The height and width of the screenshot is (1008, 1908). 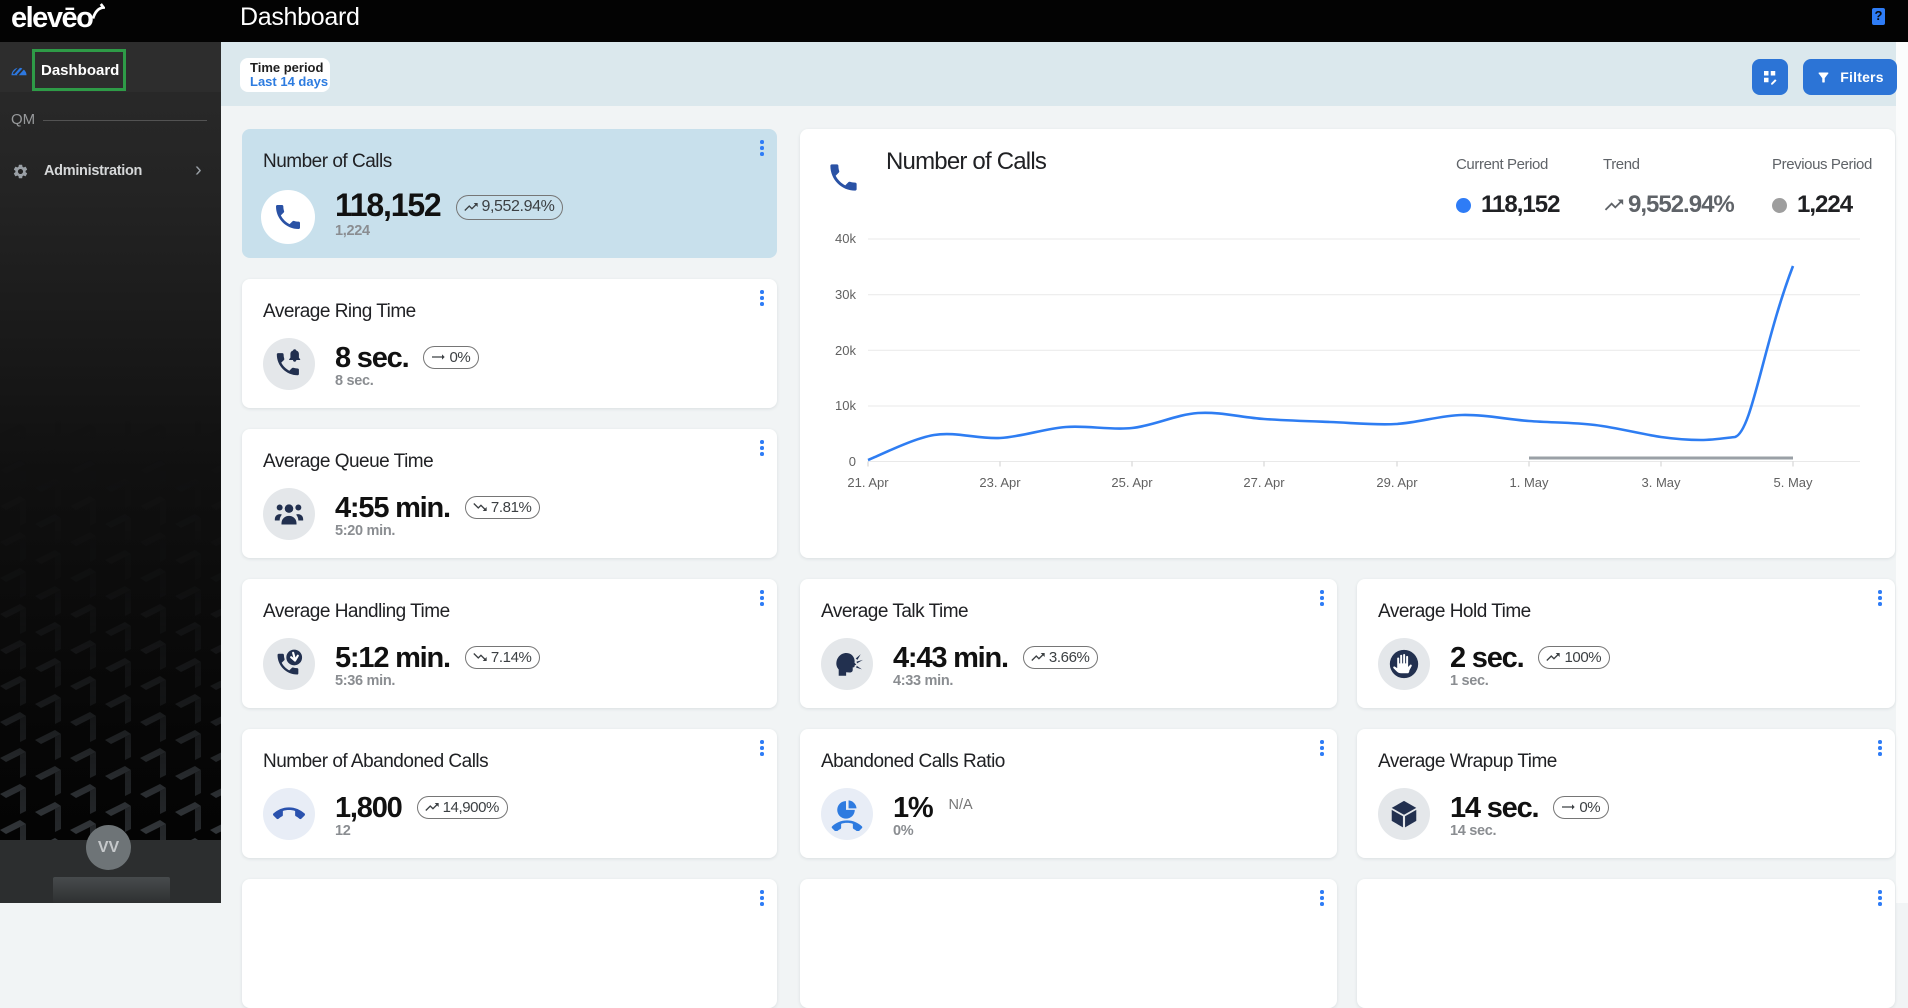 I want to click on svg-text: 29. Apr, so click(x=1397, y=482).